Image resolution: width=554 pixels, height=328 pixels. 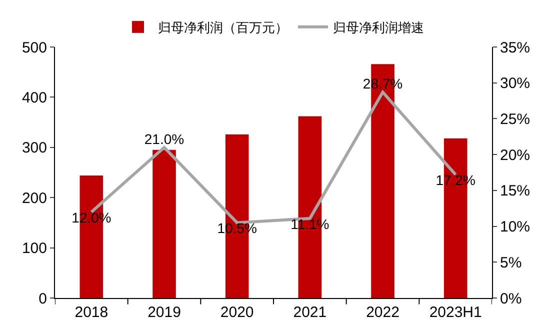 I want to click on y2-tick-label: 25%, so click(x=515, y=119).